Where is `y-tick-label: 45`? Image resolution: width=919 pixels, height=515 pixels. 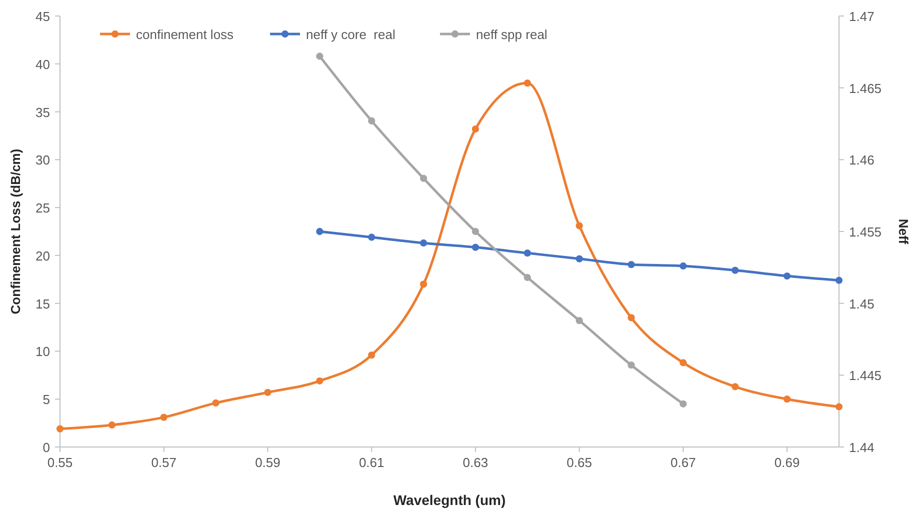 y-tick-label: 45 is located at coordinates (43, 16).